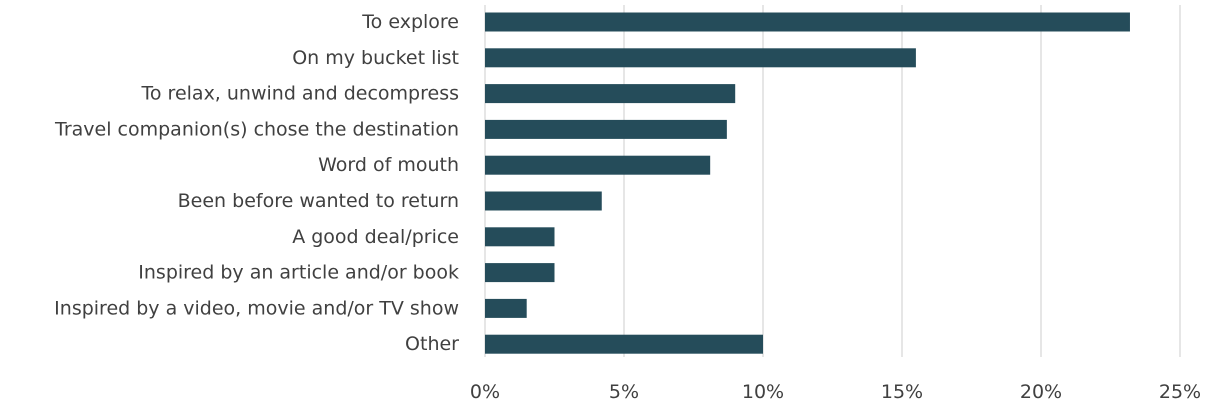  I want to click on x-axis-ticks: 0% 5% 10% 15% 20% 25%, so click(835, 392).